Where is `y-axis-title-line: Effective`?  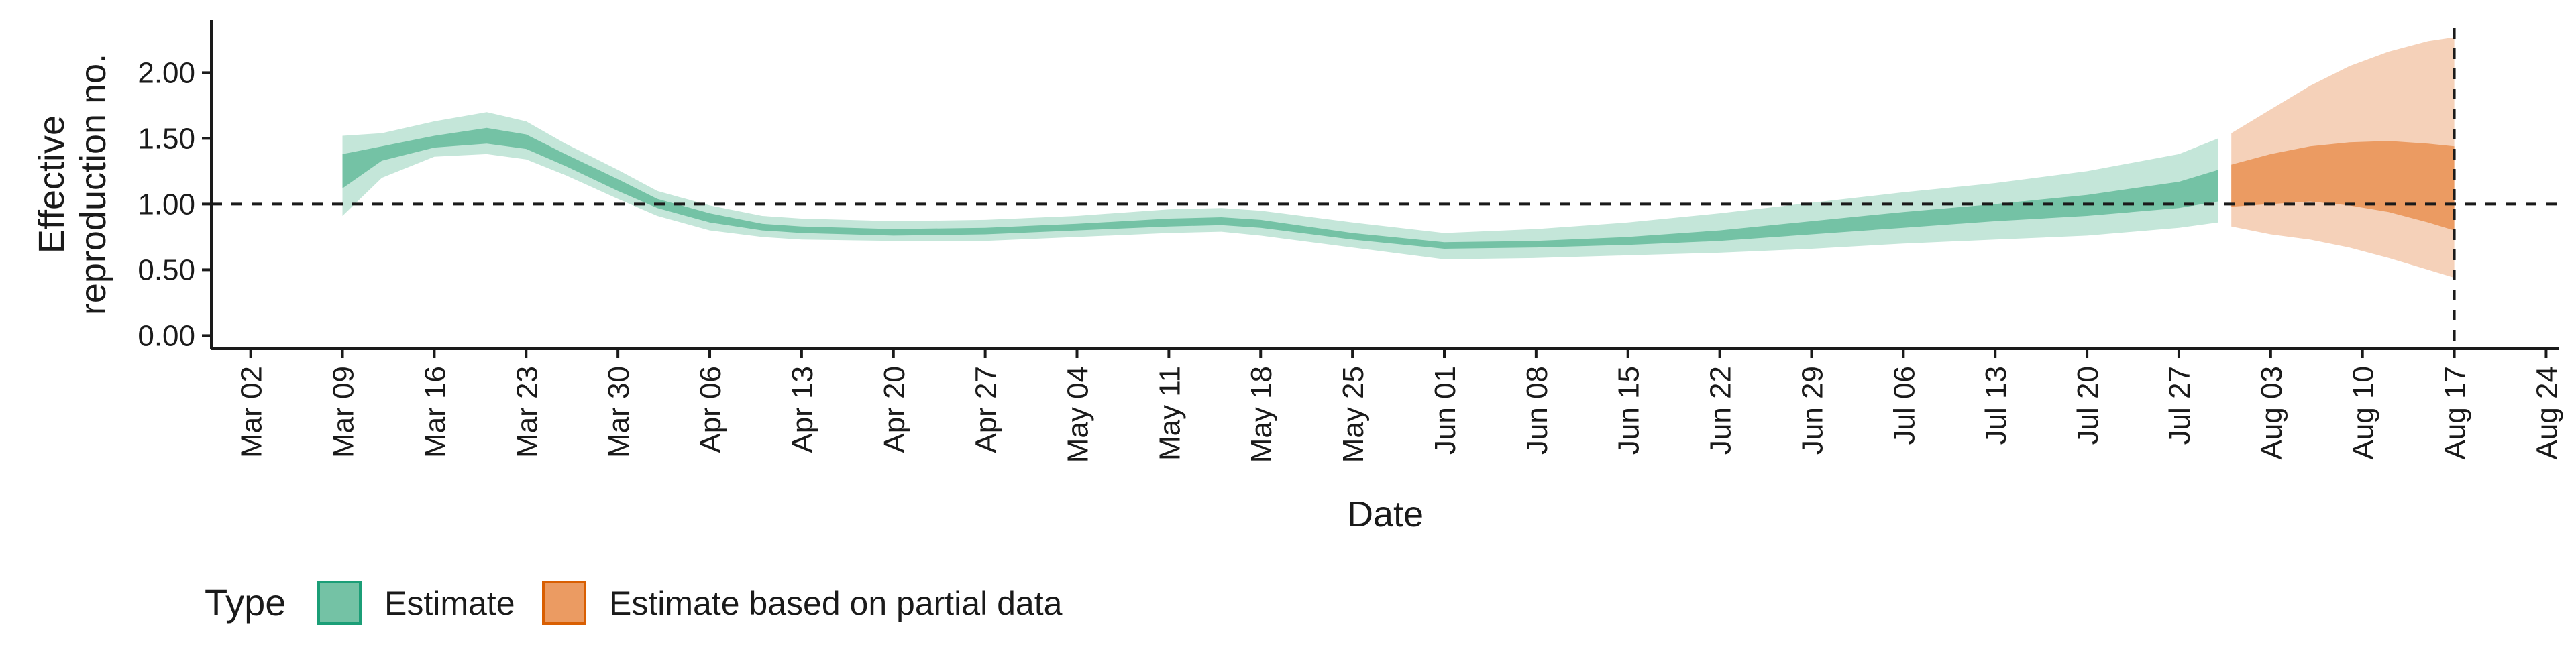
y-axis-title-line: Effective is located at coordinates (52, 184).